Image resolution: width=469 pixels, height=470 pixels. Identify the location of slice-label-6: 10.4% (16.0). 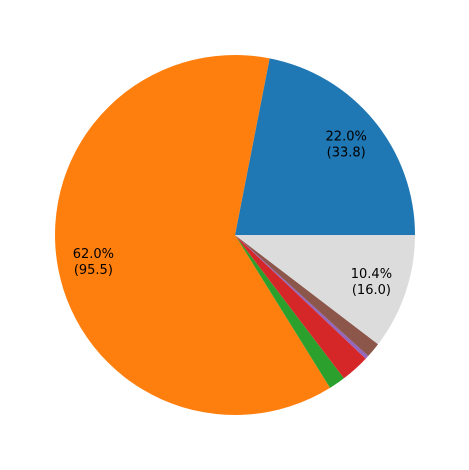
(371, 282).